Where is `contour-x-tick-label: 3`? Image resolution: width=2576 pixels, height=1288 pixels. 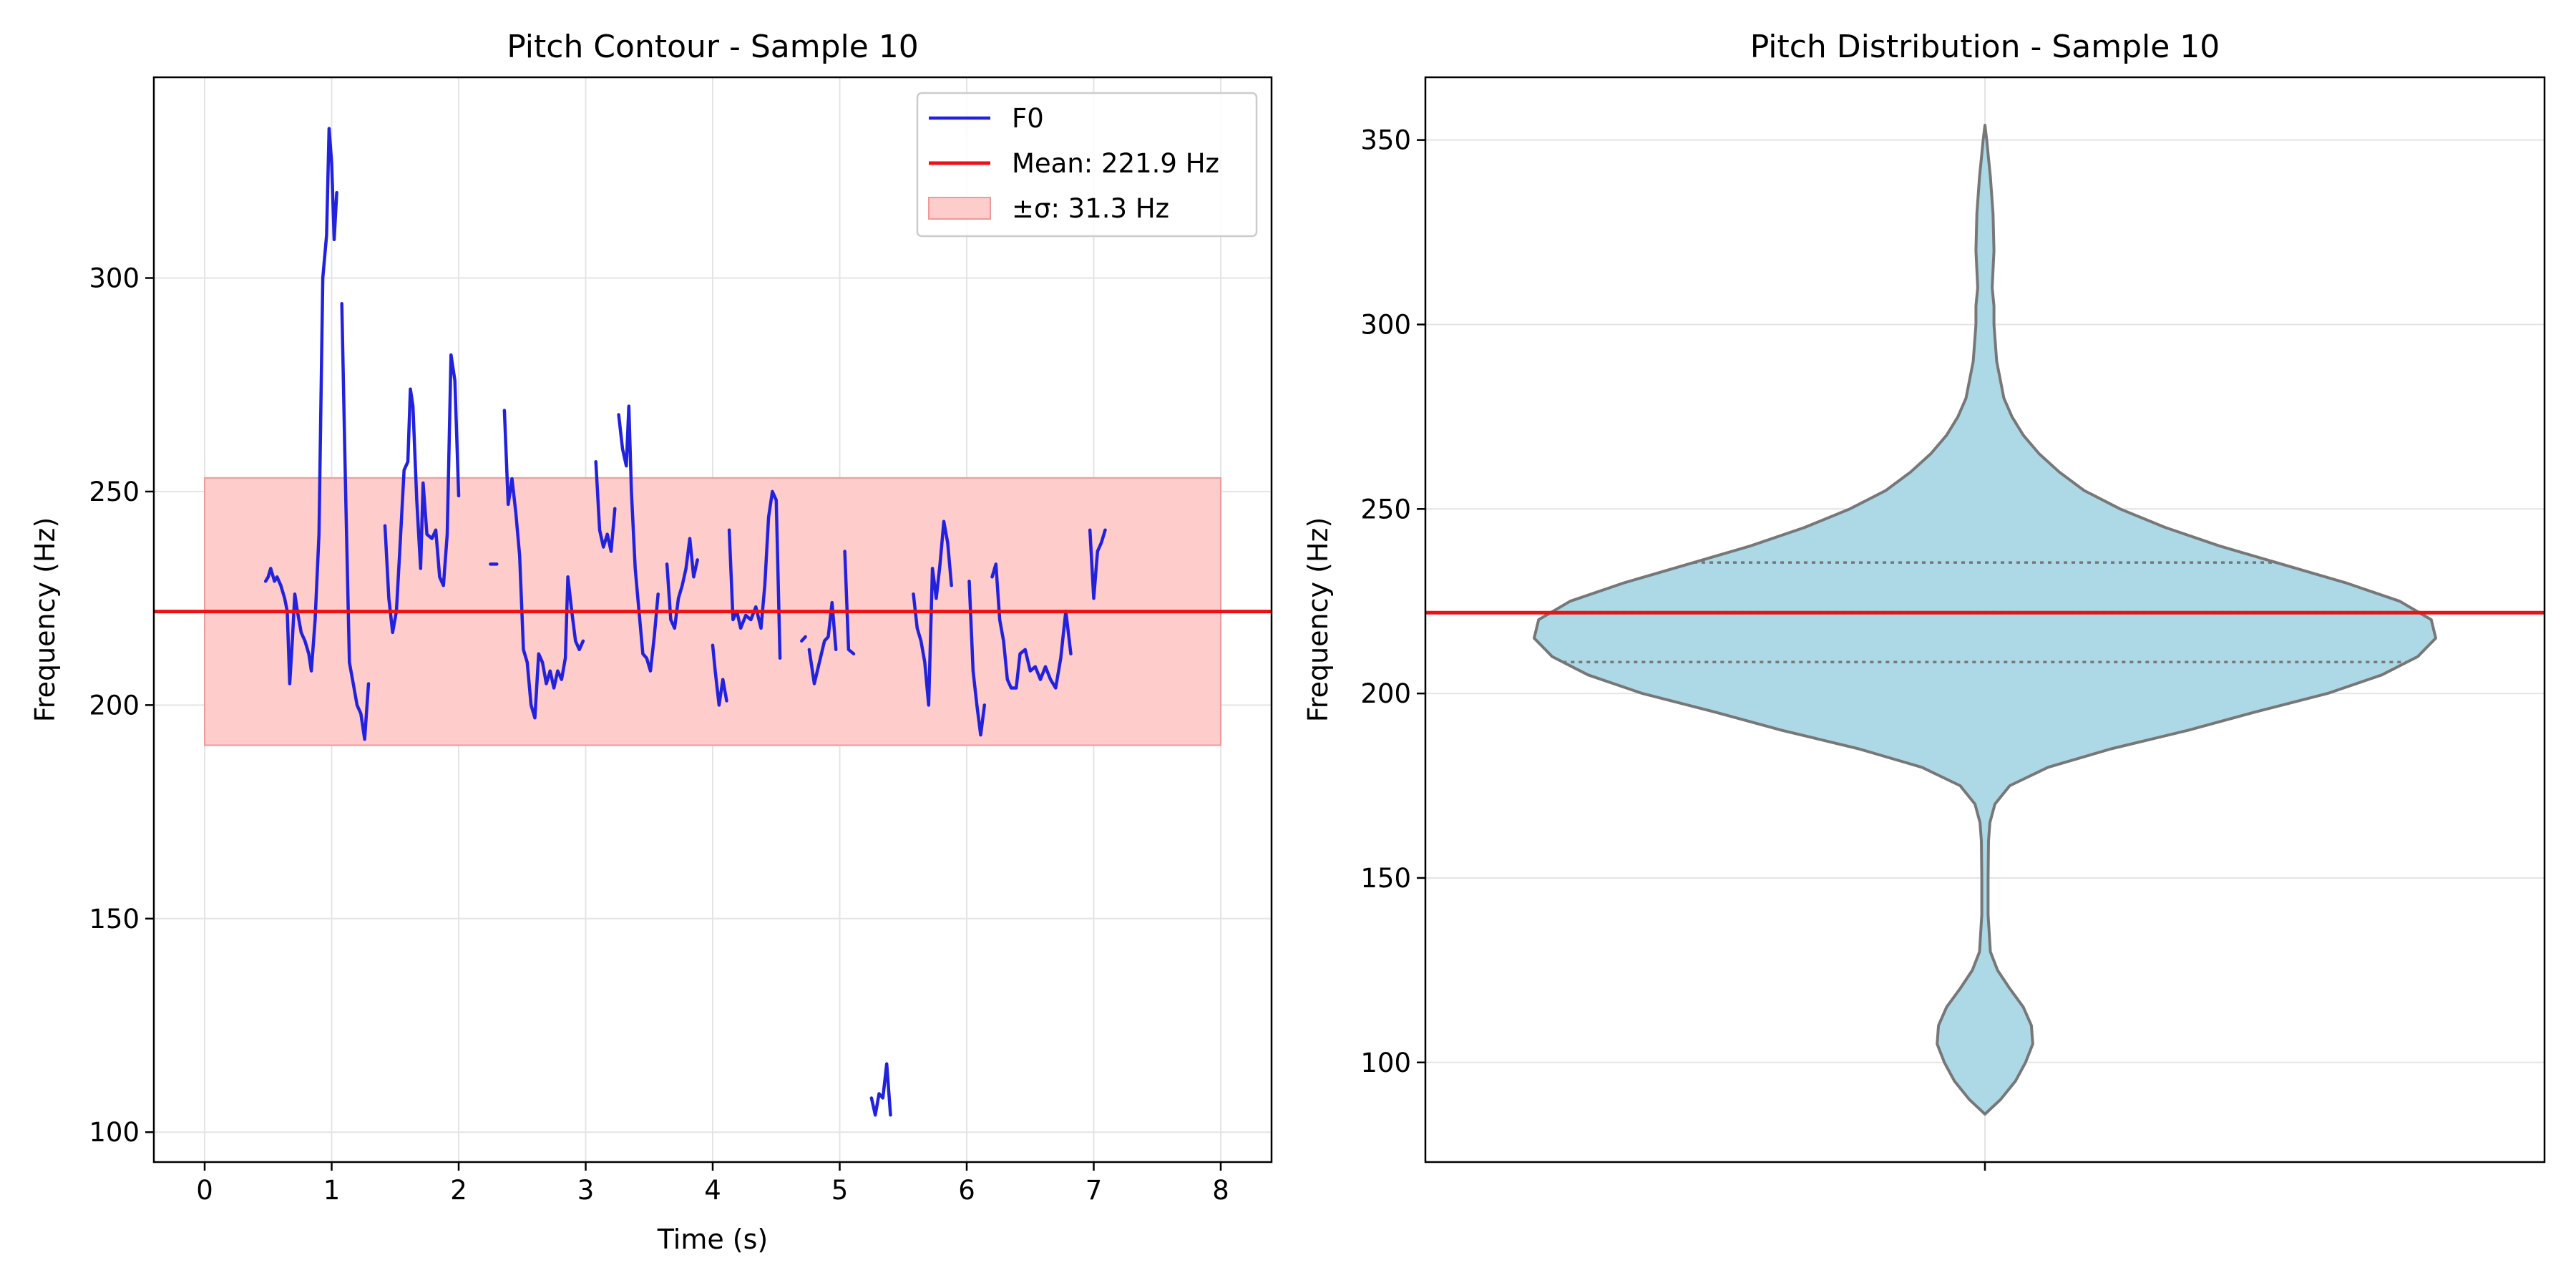
contour-x-tick-label: 3 is located at coordinates (586, 1190).